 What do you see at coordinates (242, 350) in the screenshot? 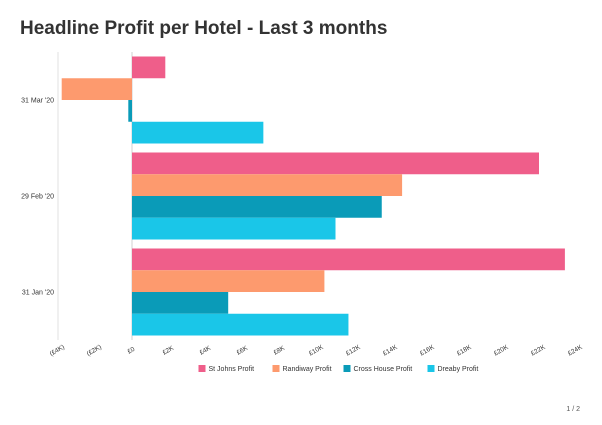
I see `x-tick-label: £6K` at bounding box center [242, 350].